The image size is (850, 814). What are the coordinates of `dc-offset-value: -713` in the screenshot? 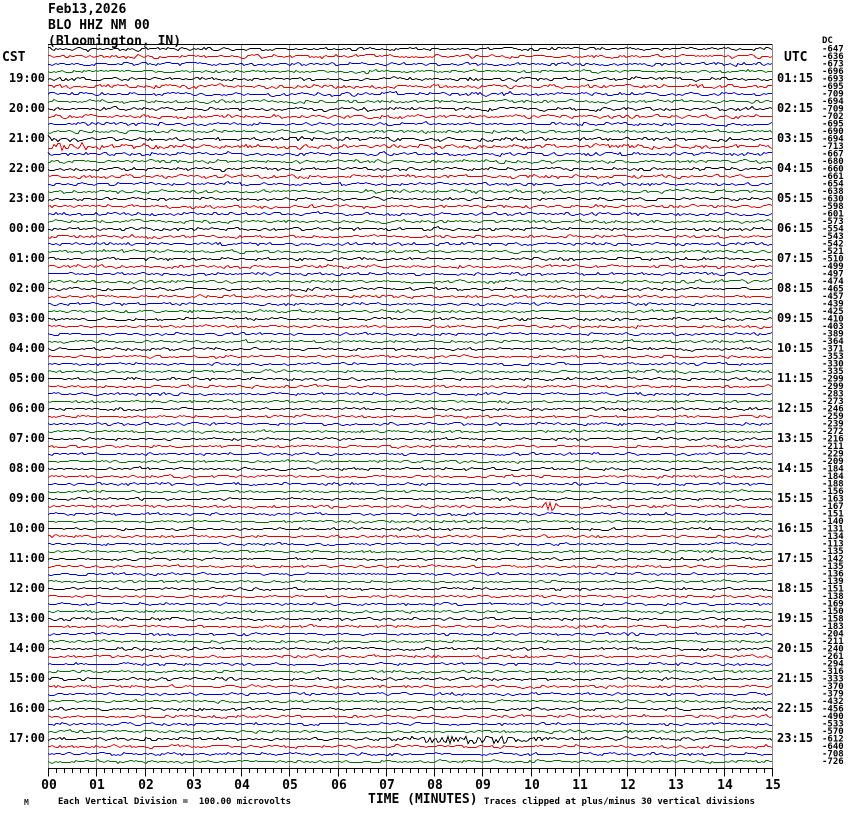 It's located at (833, 147).